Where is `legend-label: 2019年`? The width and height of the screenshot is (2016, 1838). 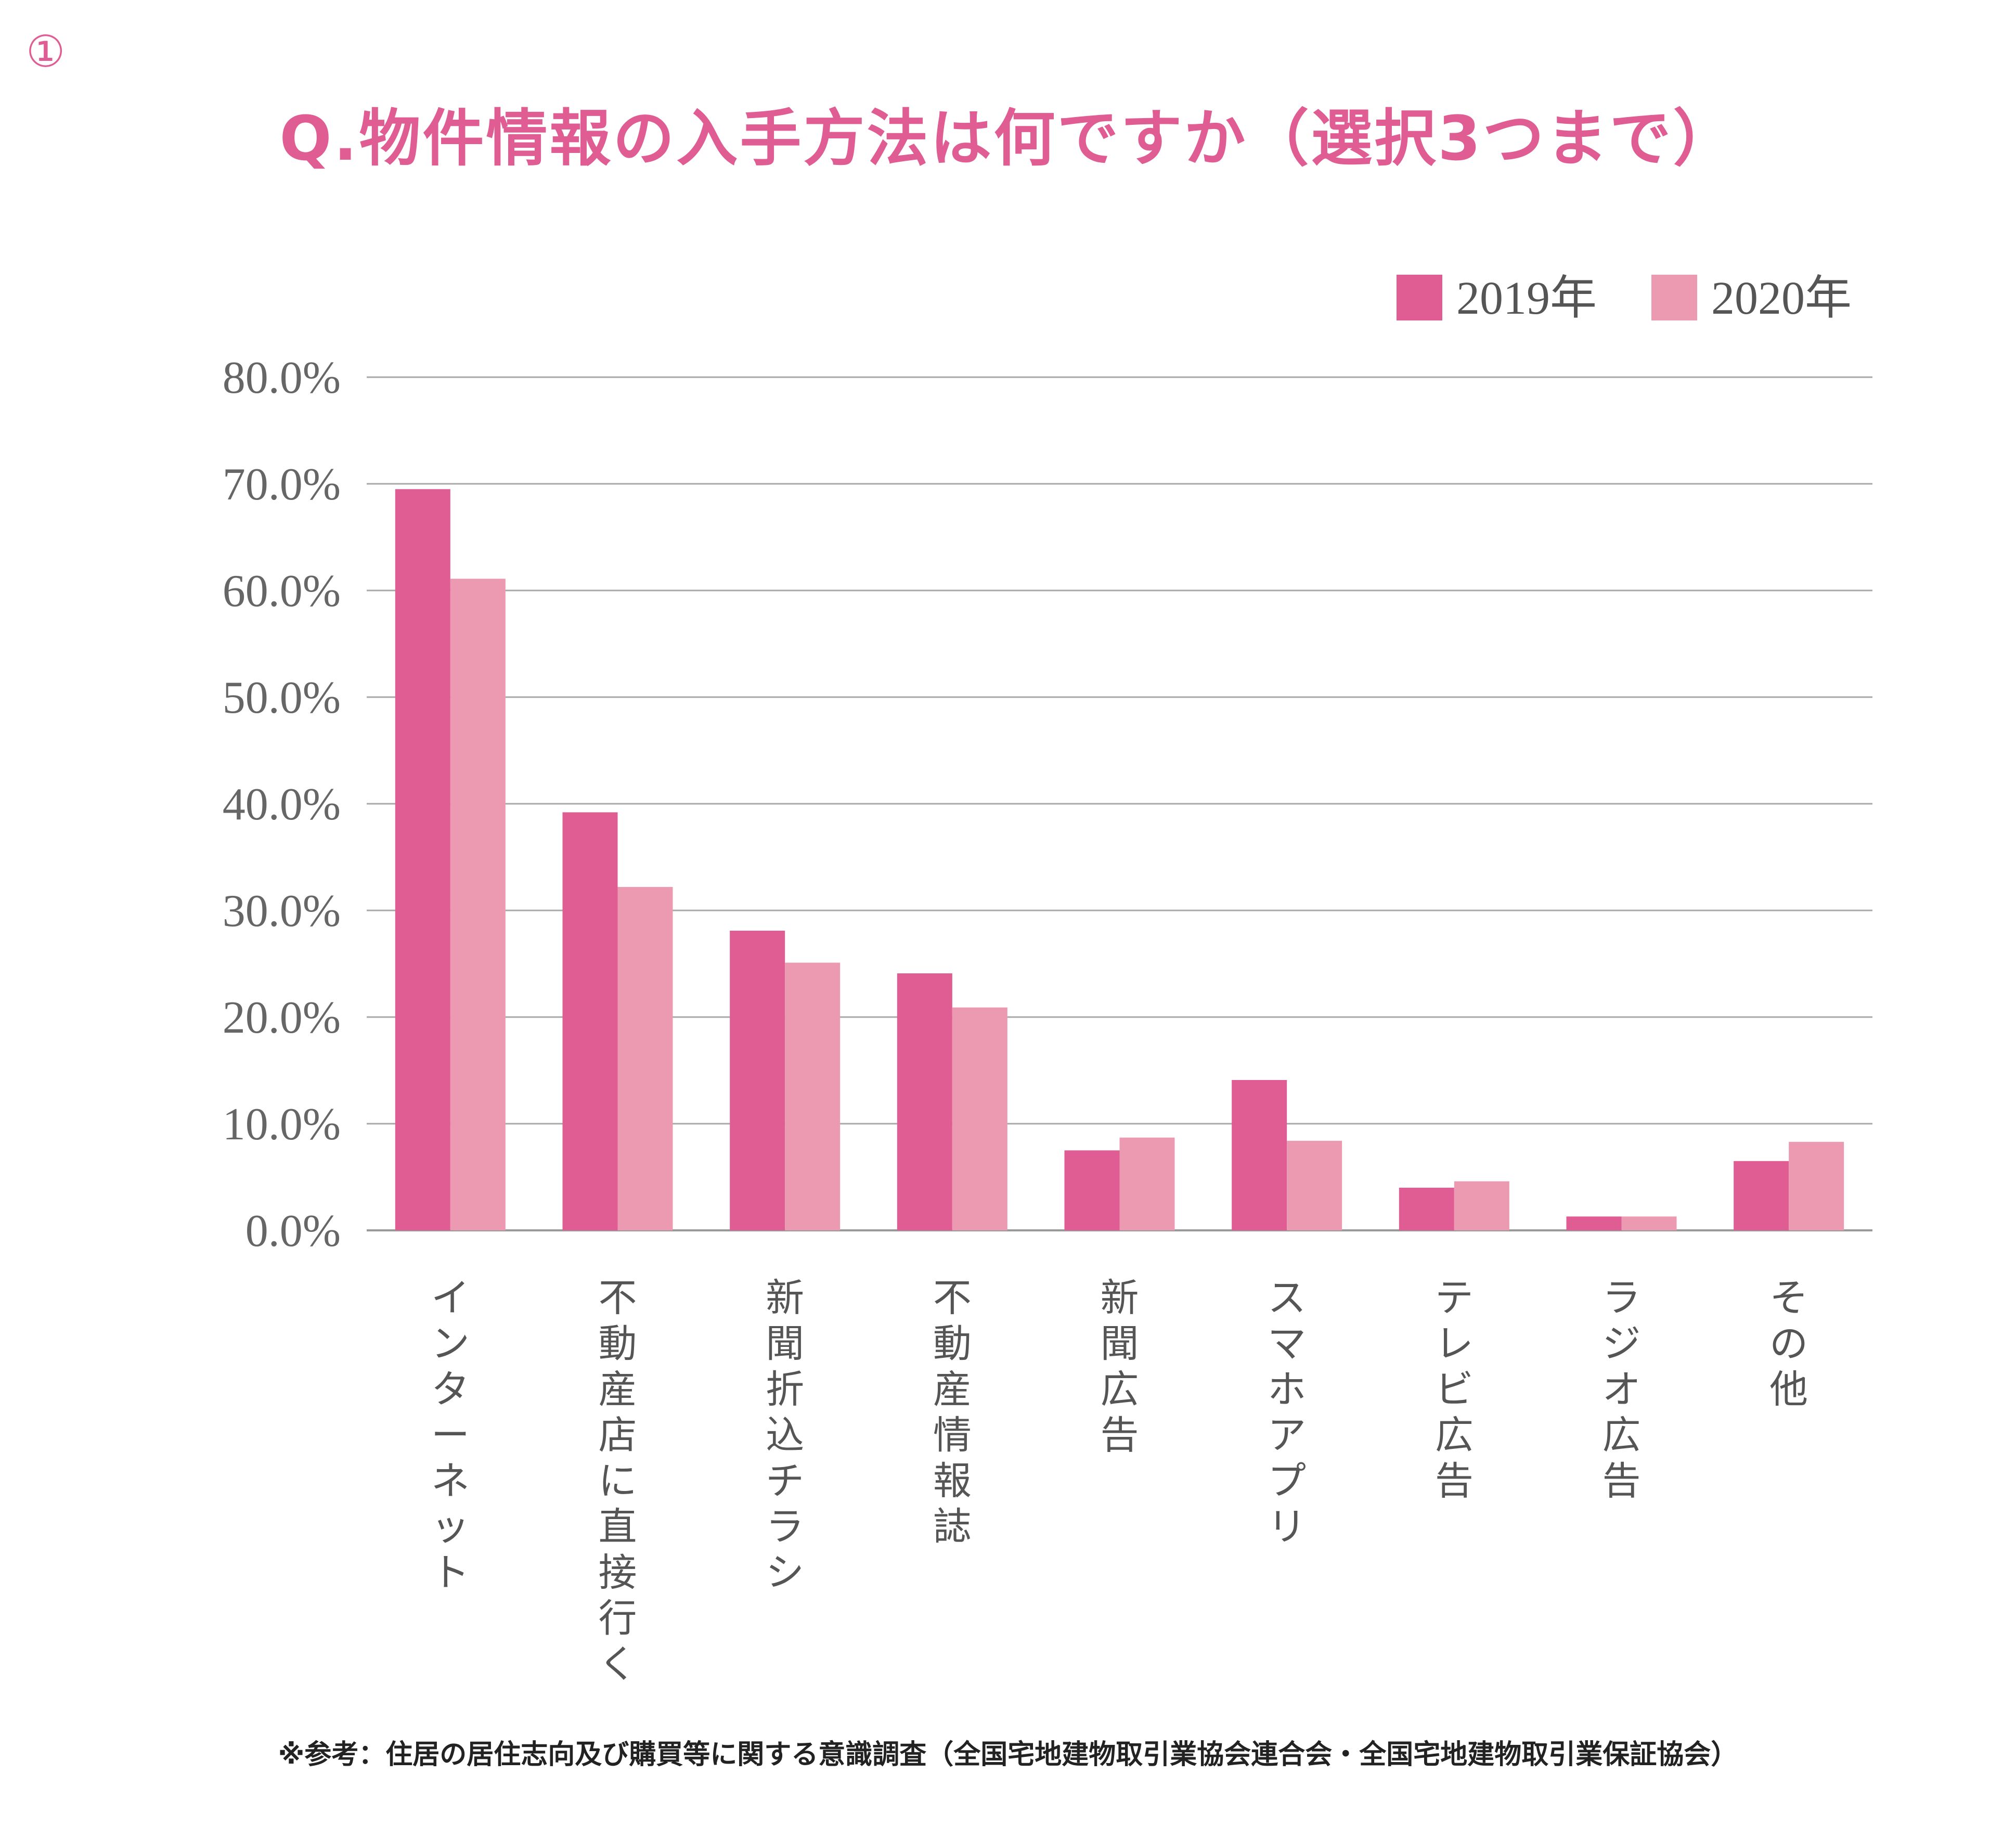
legend-label: 2019年 is located at coordinates (1526, 298).